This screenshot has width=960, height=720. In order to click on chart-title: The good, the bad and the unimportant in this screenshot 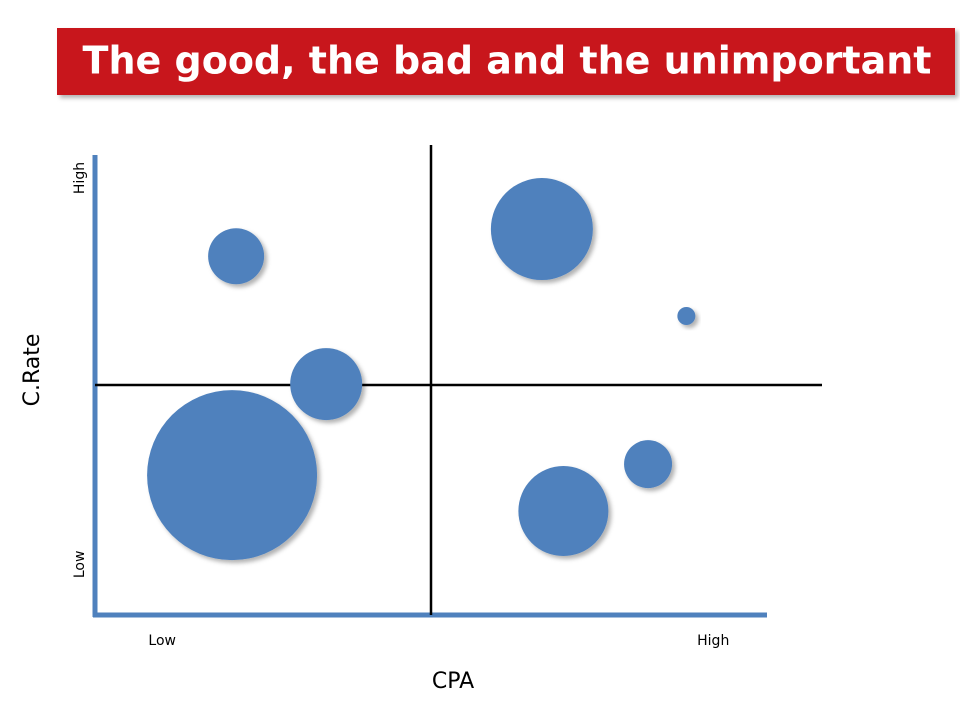, I will do `click(507, 61)`.